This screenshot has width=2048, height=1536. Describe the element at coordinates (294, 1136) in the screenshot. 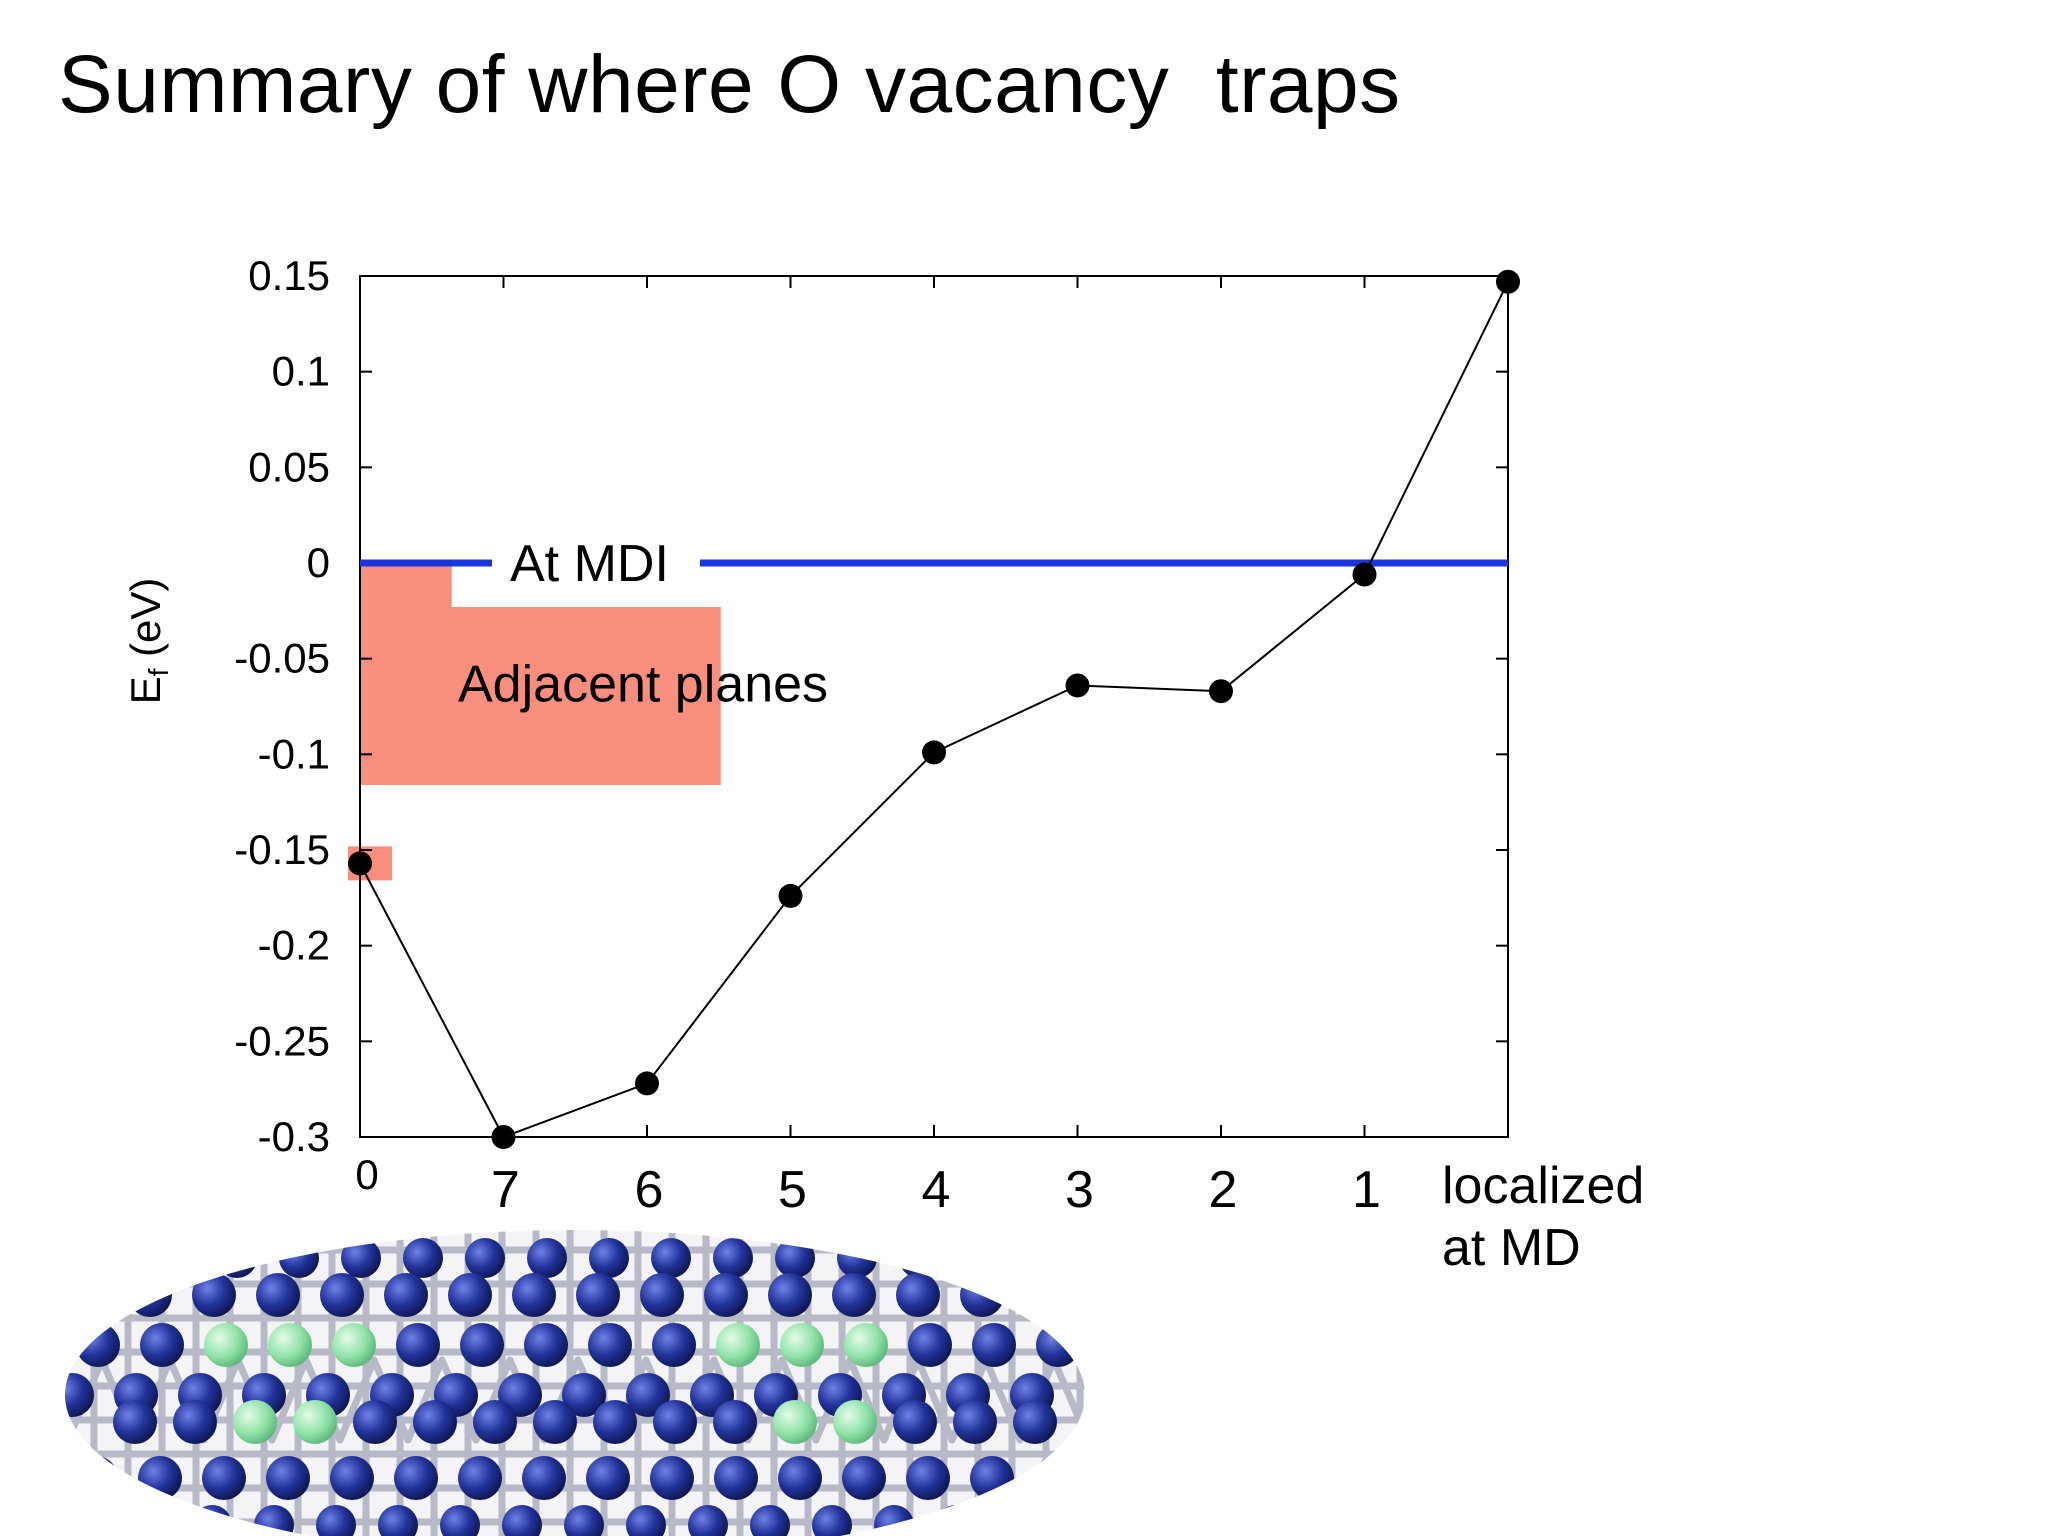

I see `y-tick-label: -0.3` at that location.